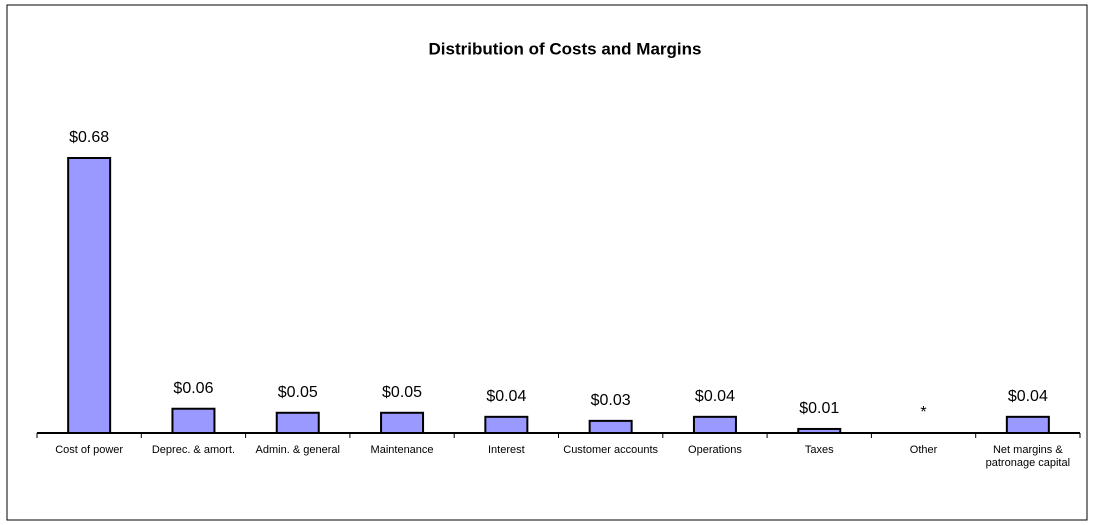 This screenshot has width=1094, height=525. What do you see at coordinates (923, 412) in the screenshot?
I see `value-label: *` at bounding box center [923, 412].